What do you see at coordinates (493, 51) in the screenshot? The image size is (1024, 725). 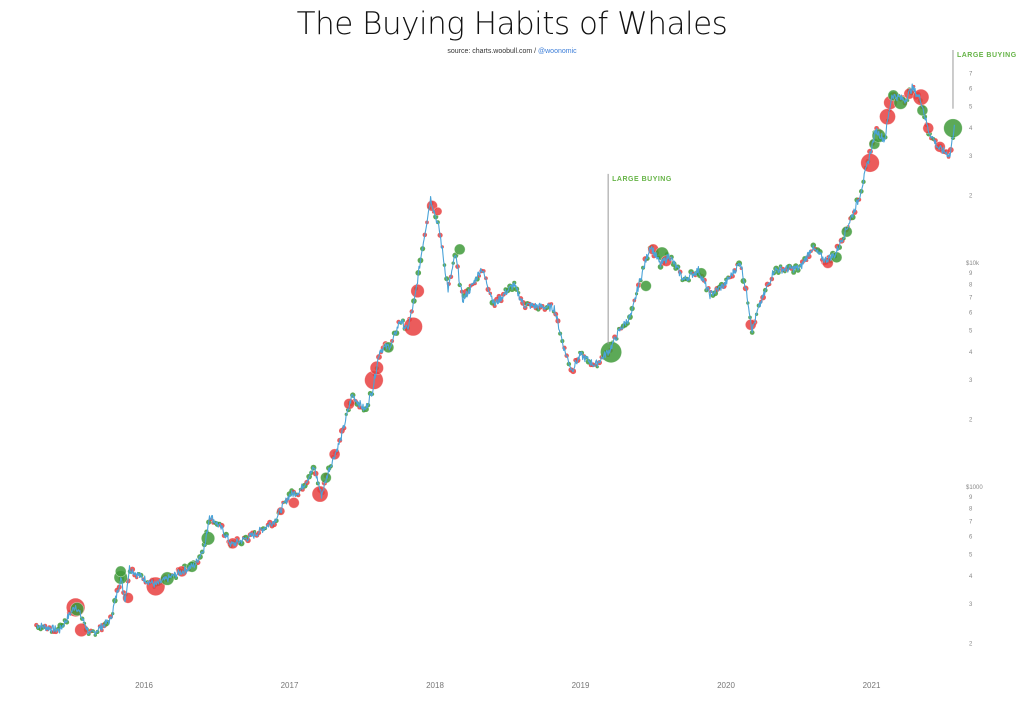 I see `source-text: source: charts.woobull.com /` at bounding box center [493, 51].